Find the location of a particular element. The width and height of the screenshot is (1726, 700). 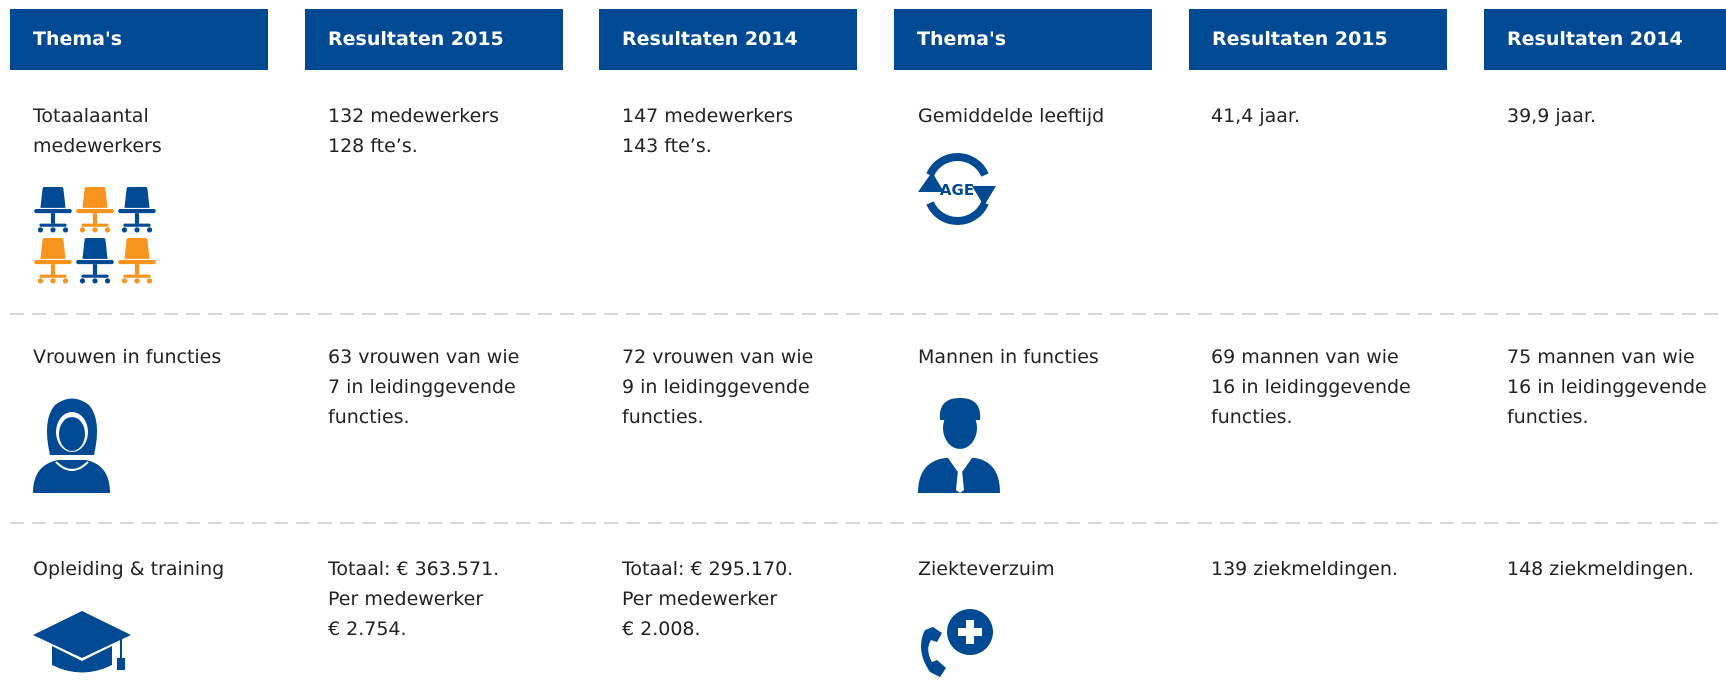

result-text: 128 fte’s. is located at coordinates (373, 146).